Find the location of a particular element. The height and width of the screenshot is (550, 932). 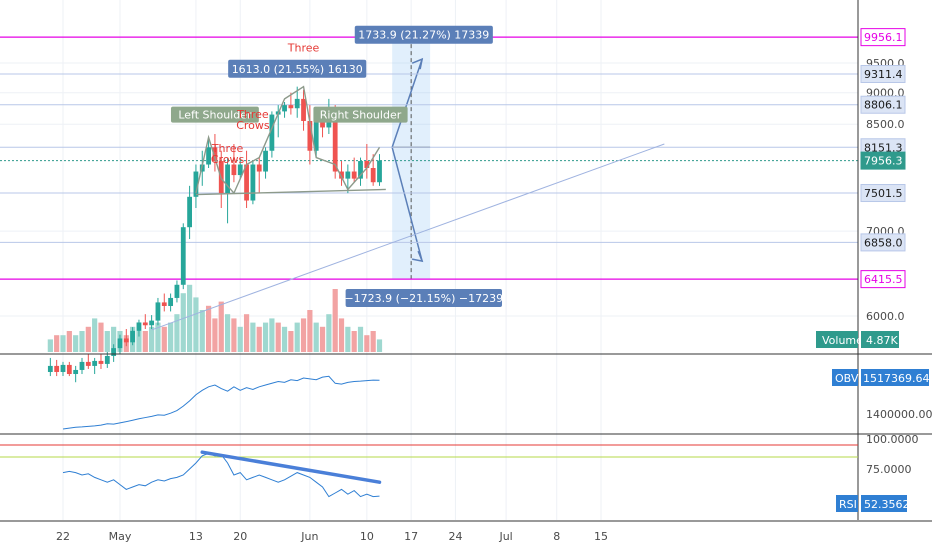

price-level-tag: 9311.4 is located at coordinates (883, 74).